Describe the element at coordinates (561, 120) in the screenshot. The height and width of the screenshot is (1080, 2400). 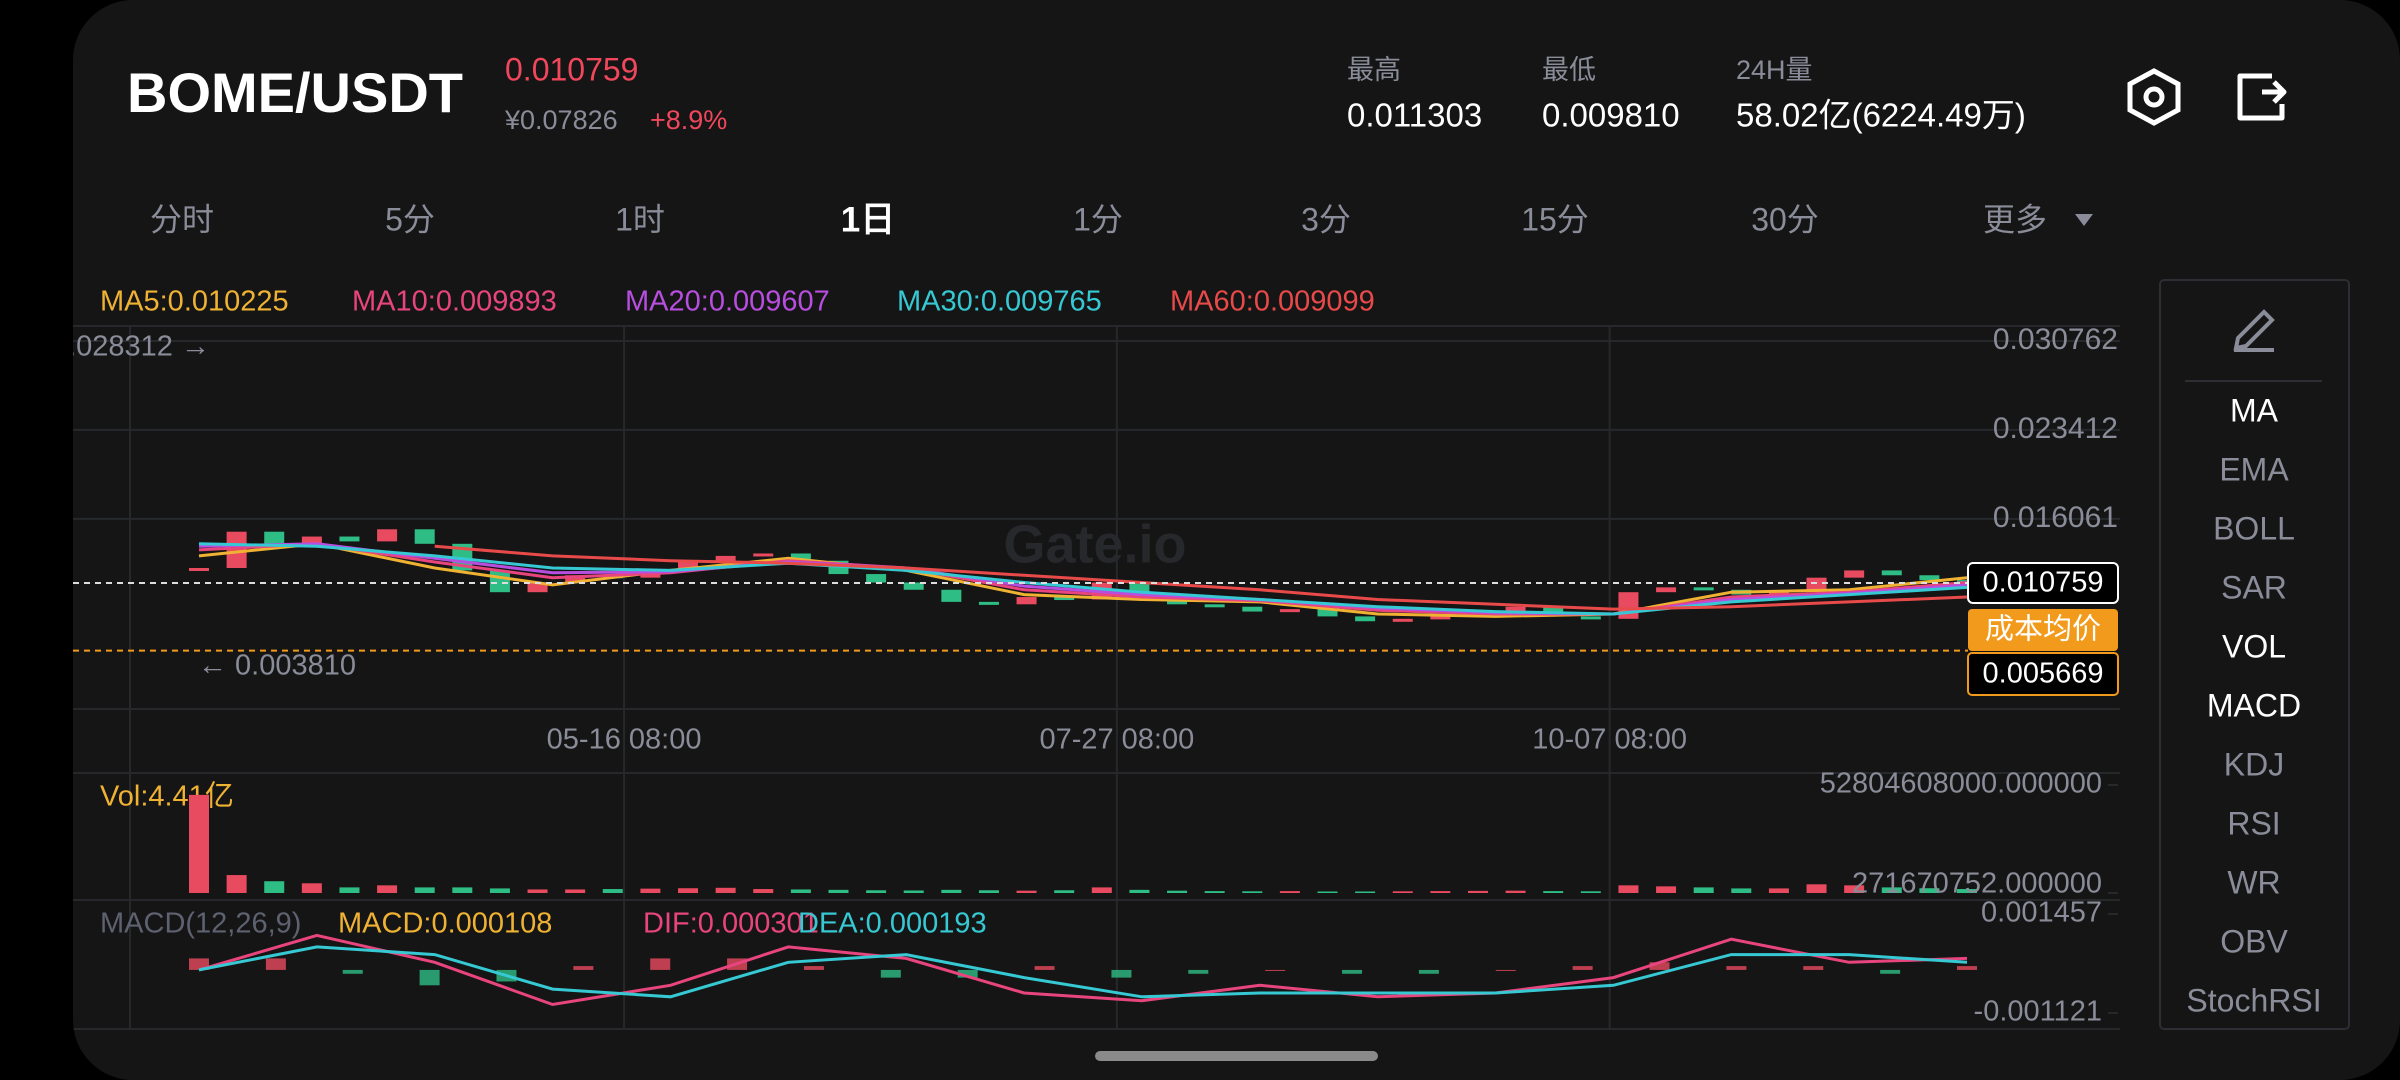
I see `cny-price: ¥0.07826` at that location.